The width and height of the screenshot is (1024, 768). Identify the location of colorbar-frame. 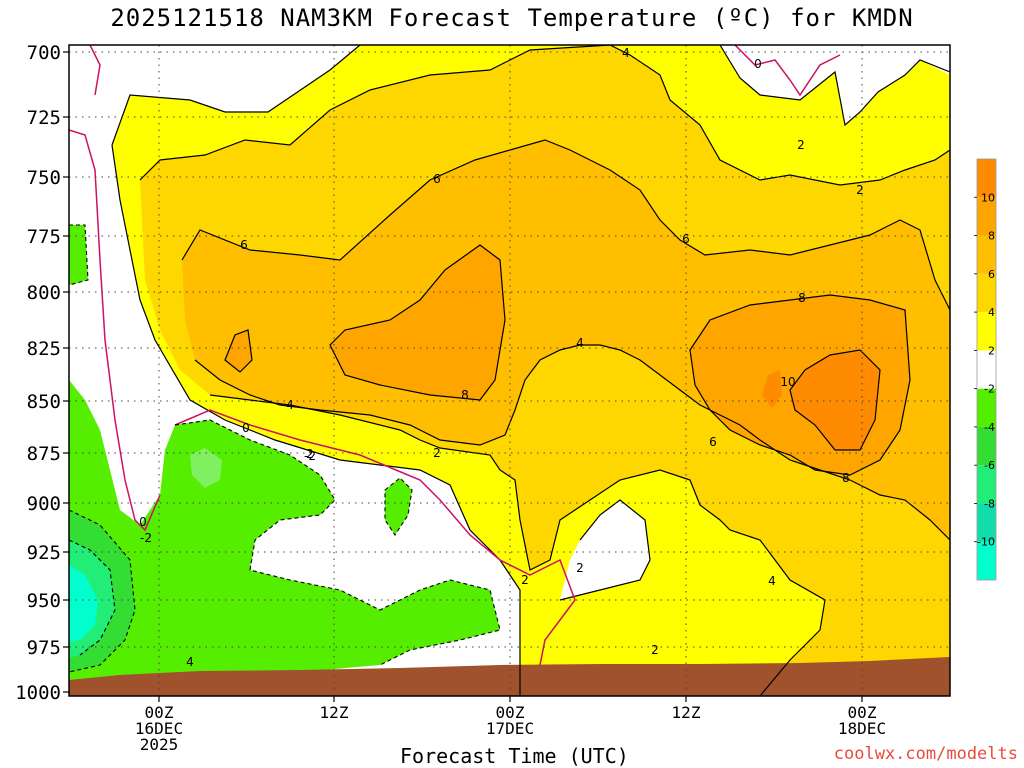
(986, 369).